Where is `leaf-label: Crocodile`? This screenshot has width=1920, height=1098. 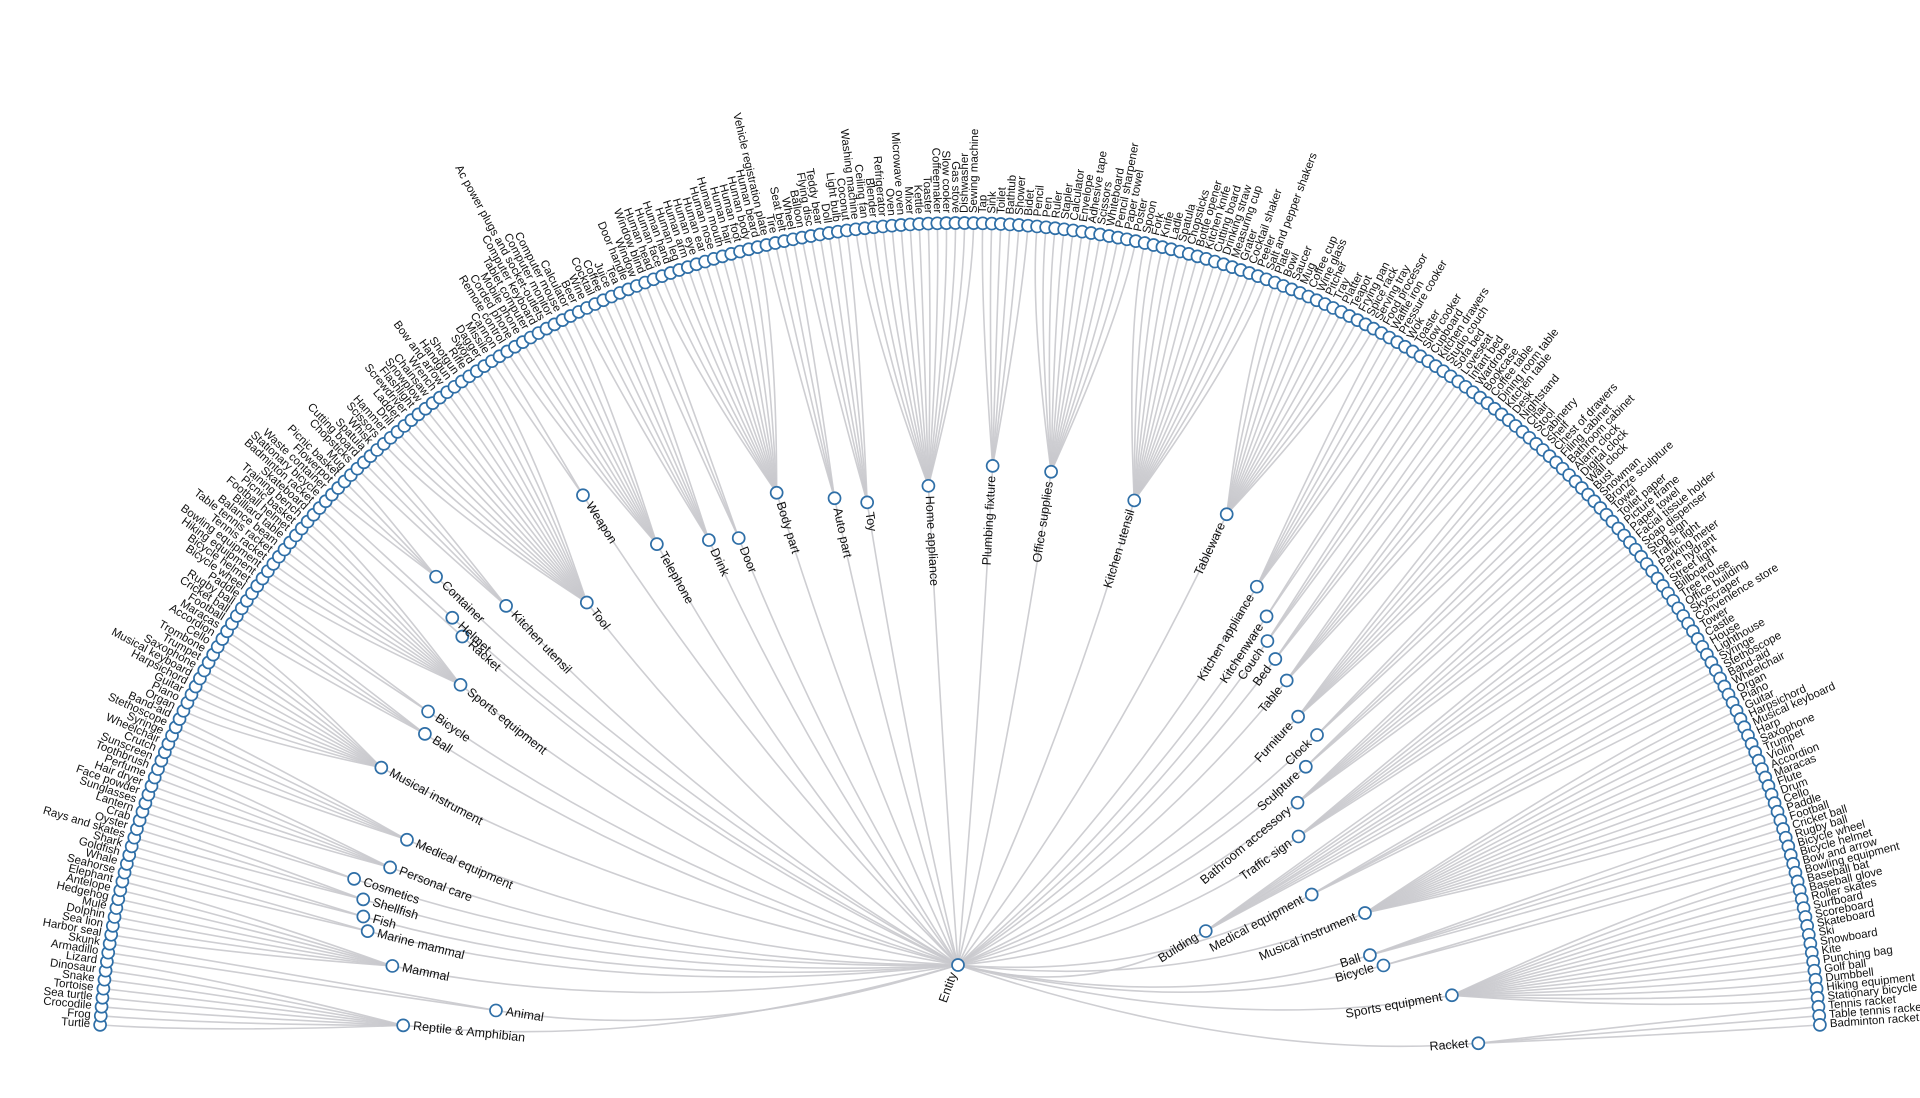
leaf-label: Crocodile is located at coordinates (67, 1004).